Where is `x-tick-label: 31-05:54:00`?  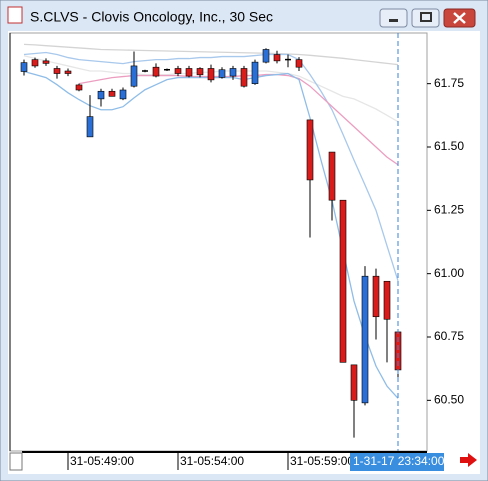
x-tick-label: 31-05:54:00 is located at coordinates (212, 461).